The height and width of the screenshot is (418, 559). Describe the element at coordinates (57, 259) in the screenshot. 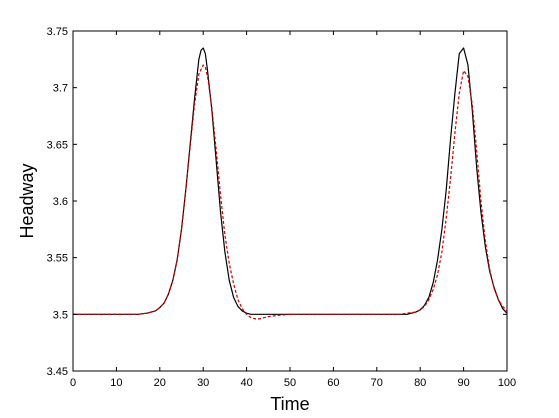

I see `y-tick-label: 3.55` at that location.